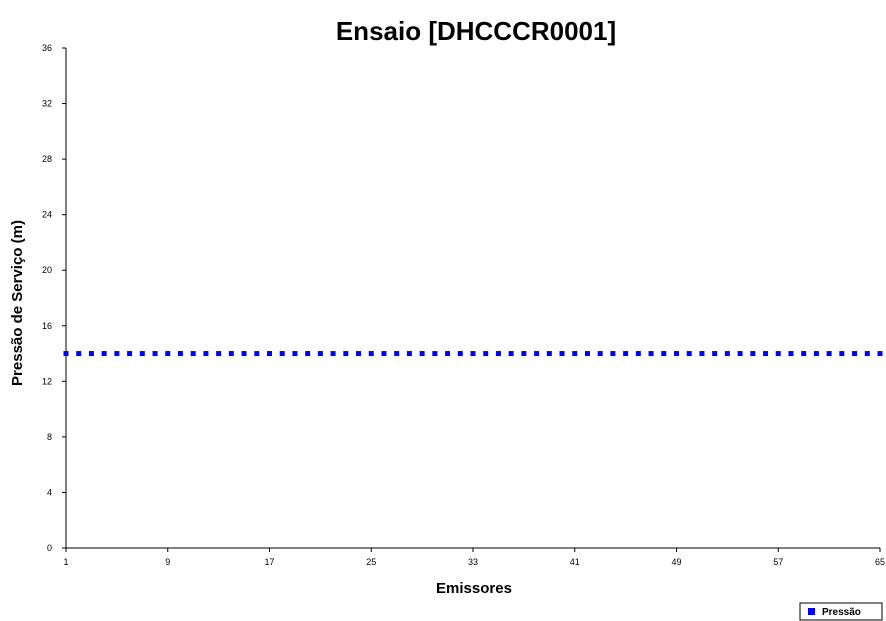 This screenshot has width=886, height=621. I want to click on y-axis: 0 4 8 12 16 20 24 28 32 36, so click(54, 298).